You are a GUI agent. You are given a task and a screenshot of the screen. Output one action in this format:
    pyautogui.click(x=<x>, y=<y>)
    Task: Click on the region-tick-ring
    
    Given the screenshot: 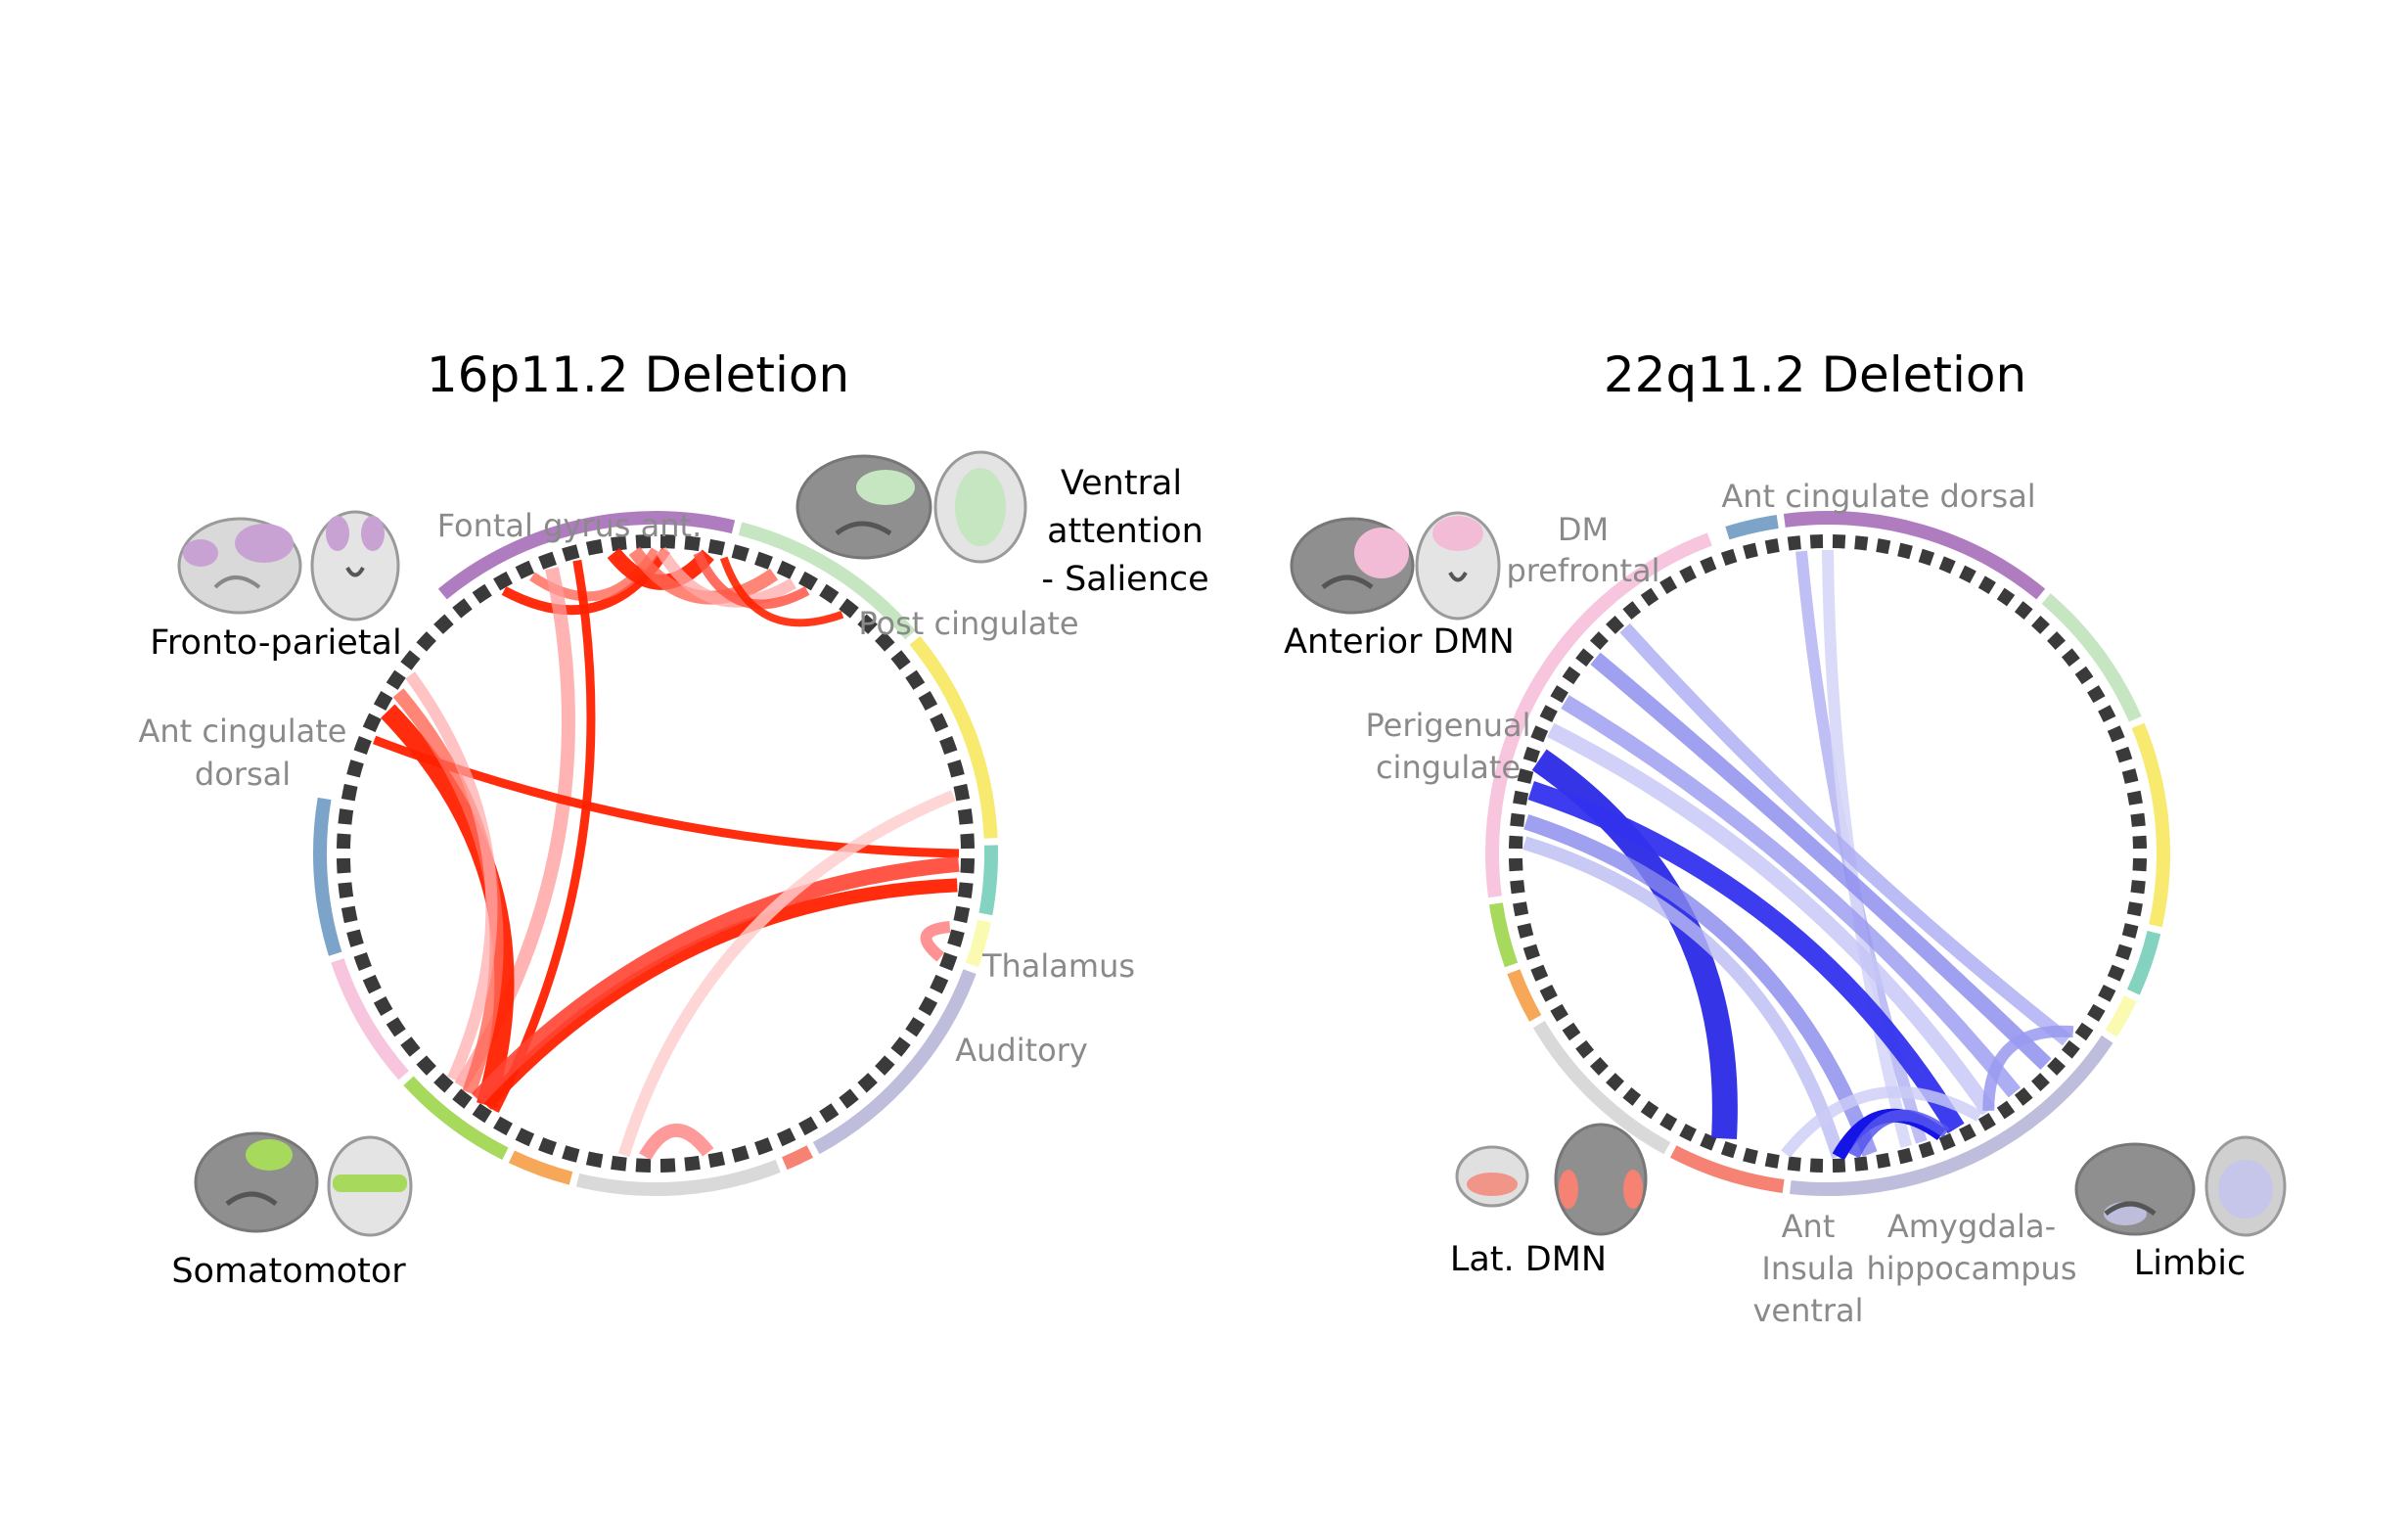 What is the action you would take?
    pyautogui.click(x=656, y=853)
    